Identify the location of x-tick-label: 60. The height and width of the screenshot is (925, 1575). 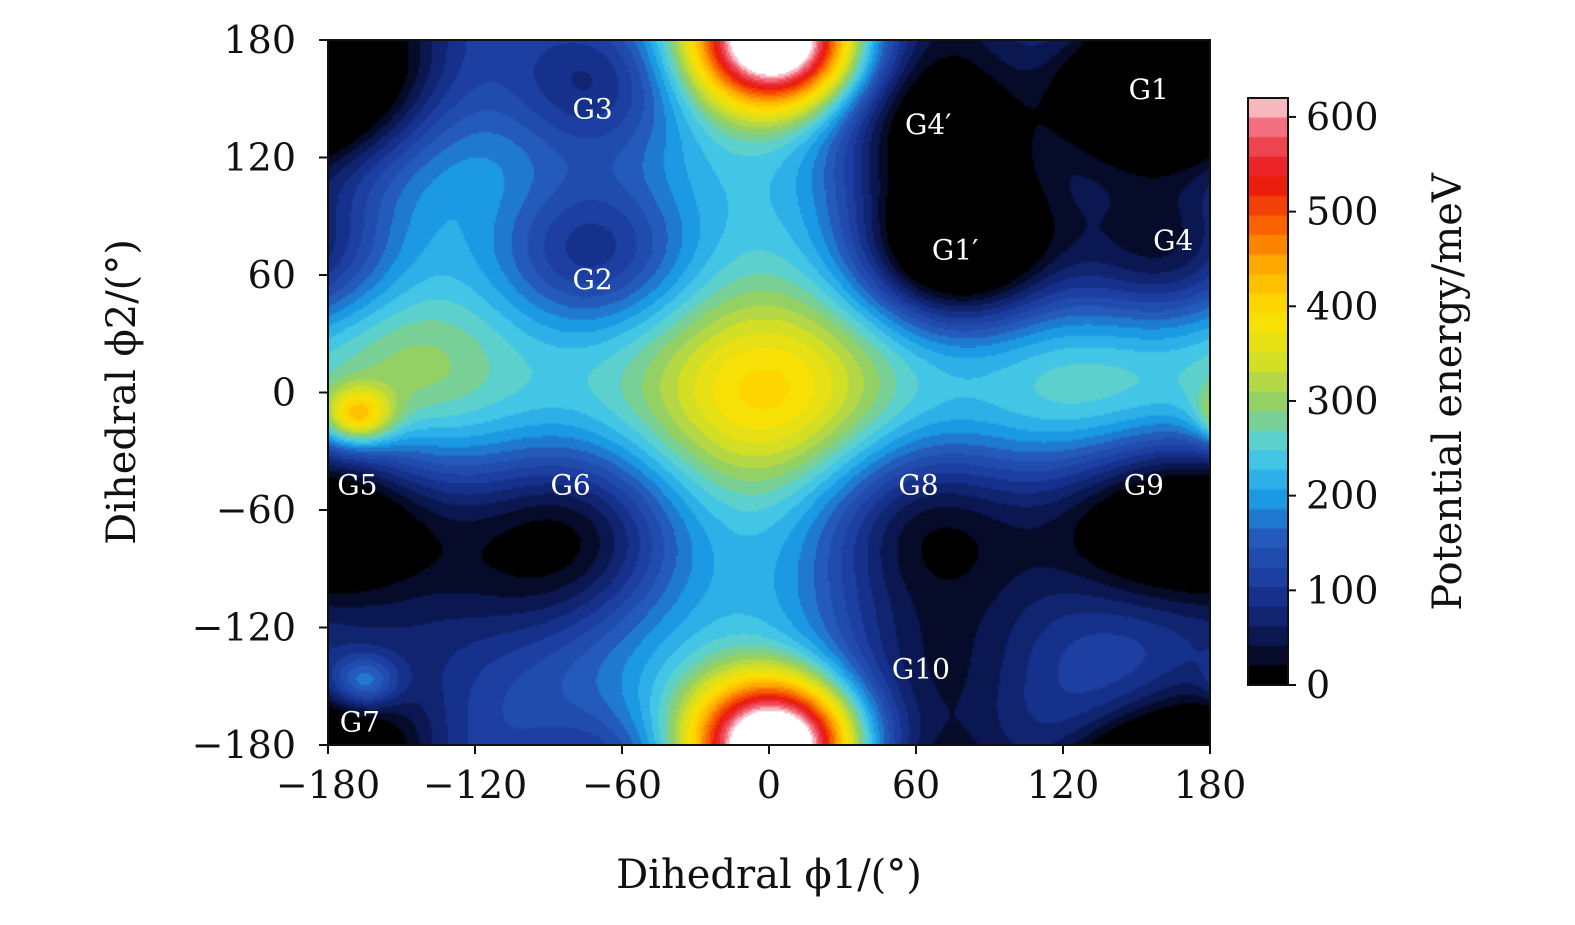
(916, 785).